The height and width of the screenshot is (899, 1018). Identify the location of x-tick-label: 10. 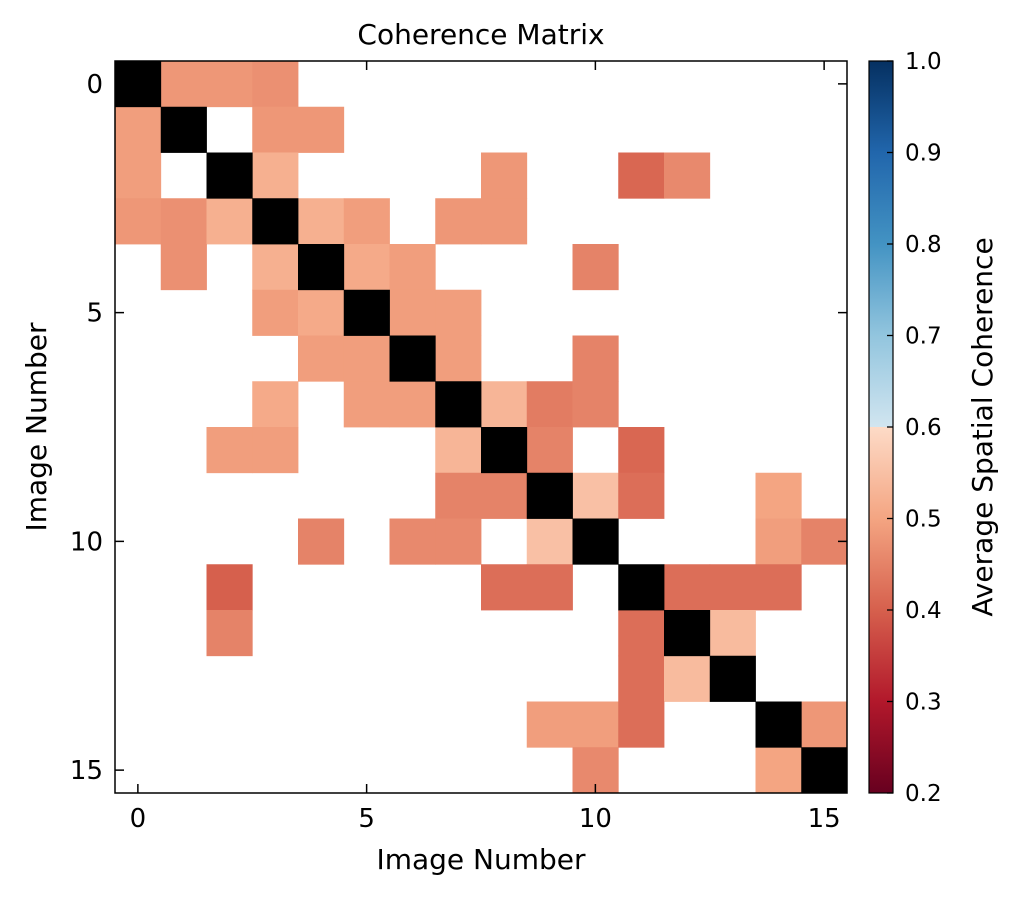
(595, 819).